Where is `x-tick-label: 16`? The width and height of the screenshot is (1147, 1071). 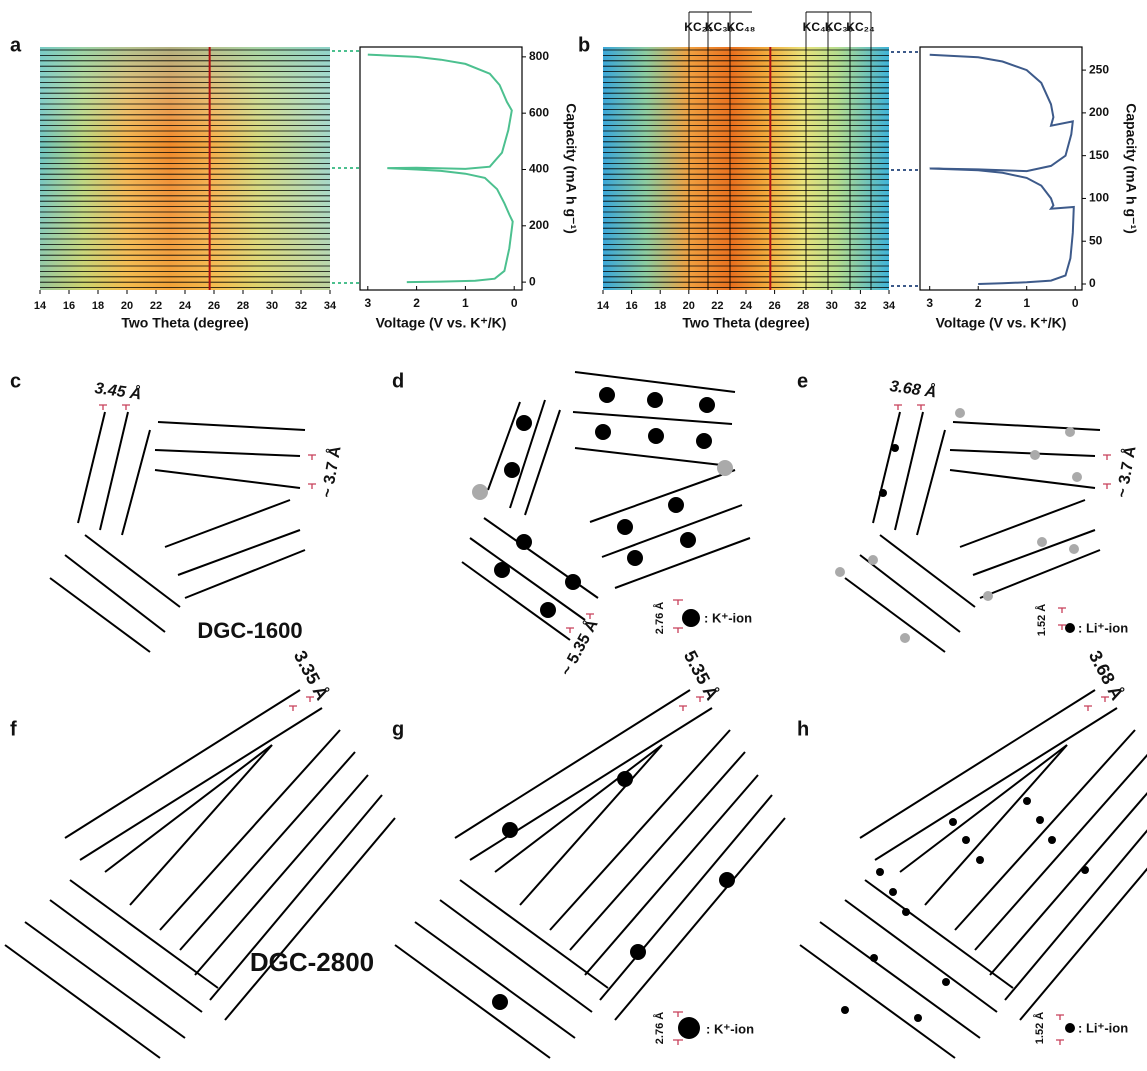 x-tick-label: 16 is located at coordinates (69, 306).